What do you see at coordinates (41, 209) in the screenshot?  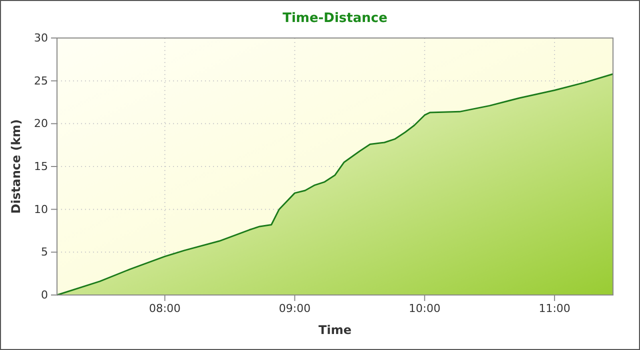 I see `y-tick-label: 10` at bounding box center [41, 209].